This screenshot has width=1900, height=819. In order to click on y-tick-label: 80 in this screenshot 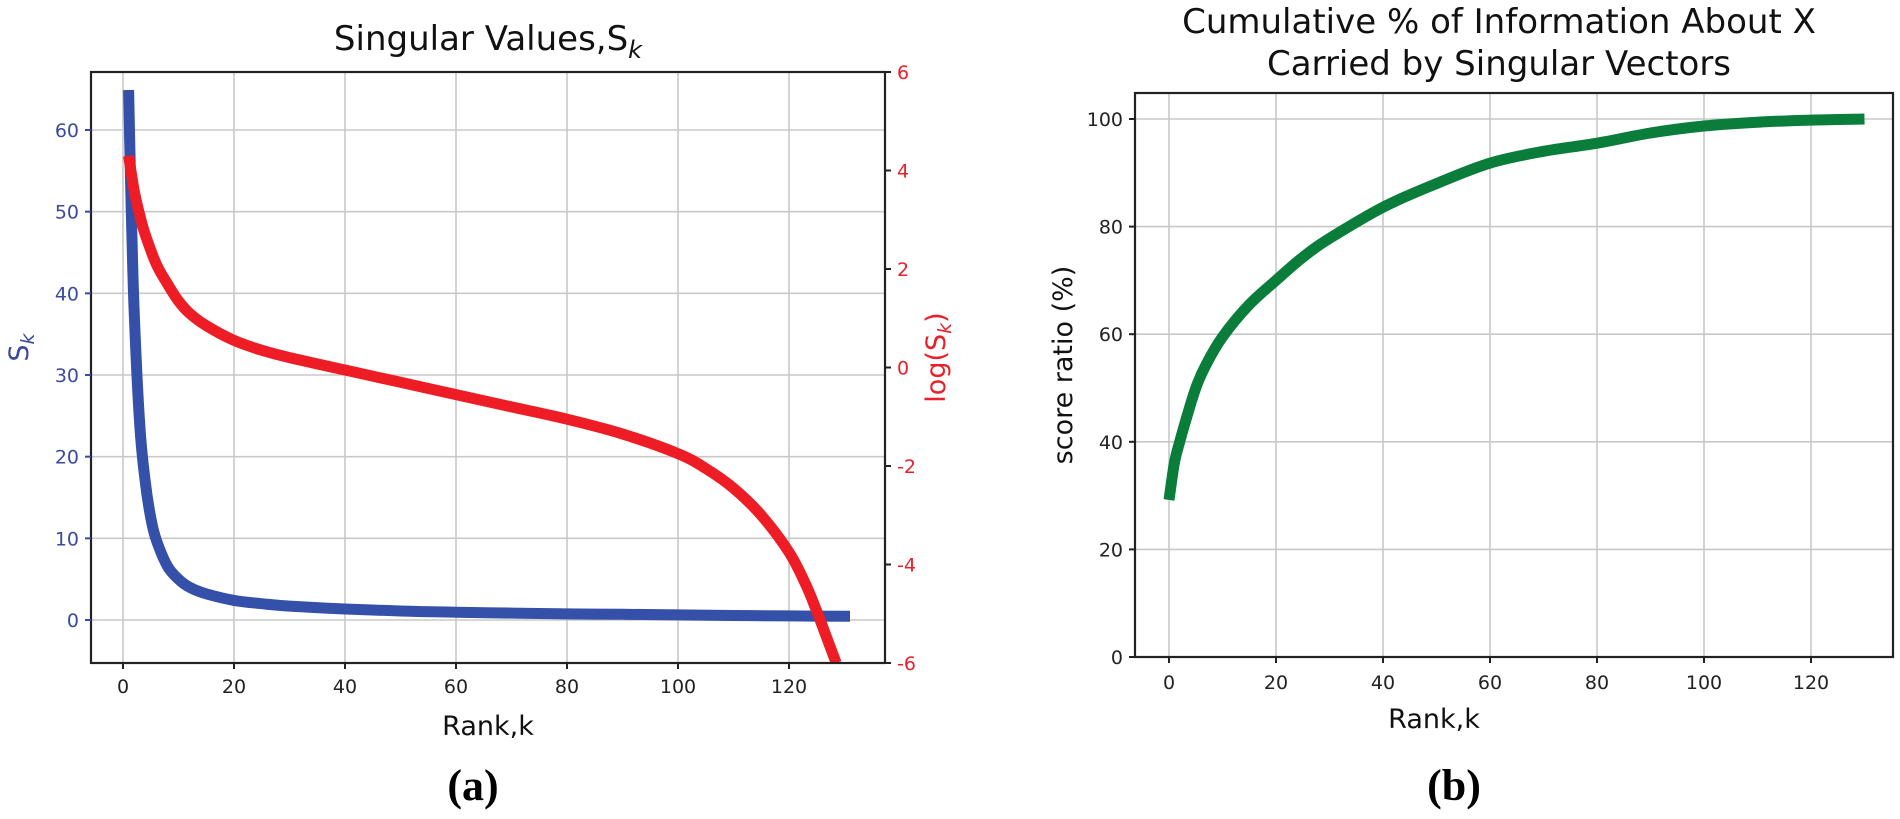, I will do `click(1111, 228)`.